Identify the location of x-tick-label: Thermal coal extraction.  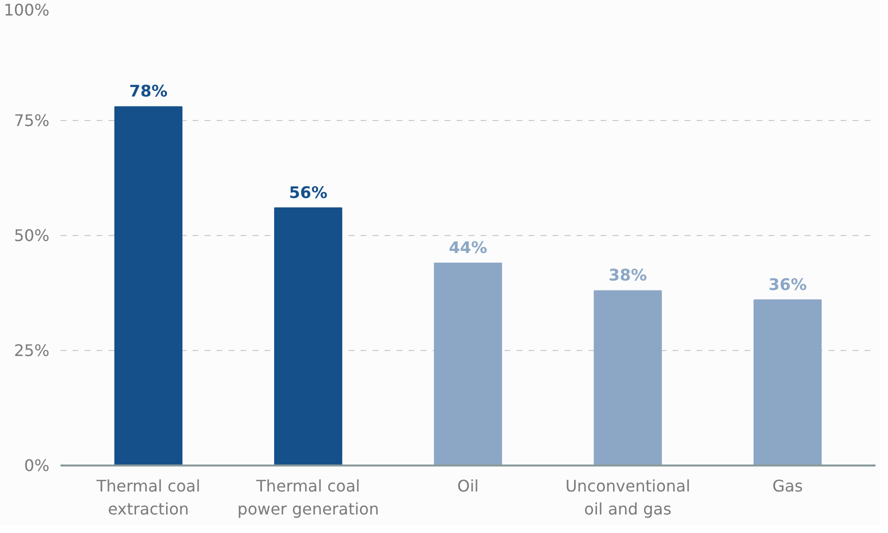
(147, 497).